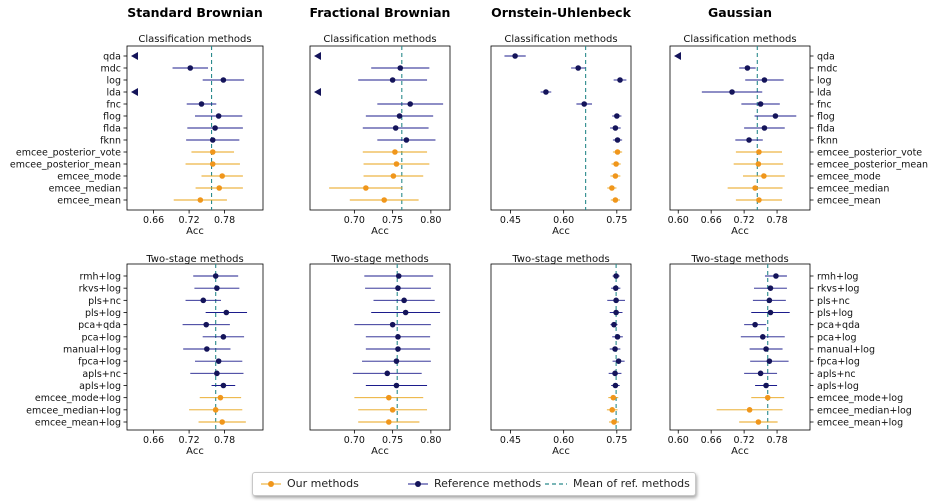  Describe the element at coordinates (826, 129) in the screenshot. I see `p3-ytick-label: flda` at that location.